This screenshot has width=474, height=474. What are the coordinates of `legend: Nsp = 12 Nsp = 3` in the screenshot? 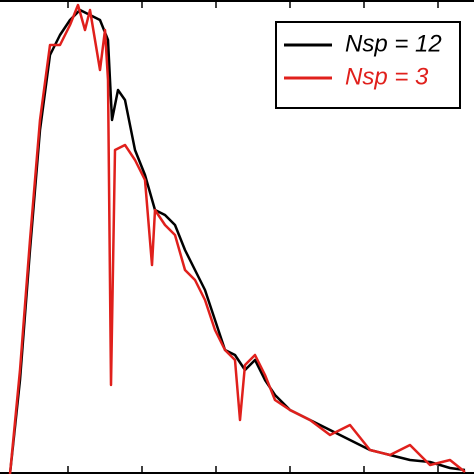 It's located at (363, 60).